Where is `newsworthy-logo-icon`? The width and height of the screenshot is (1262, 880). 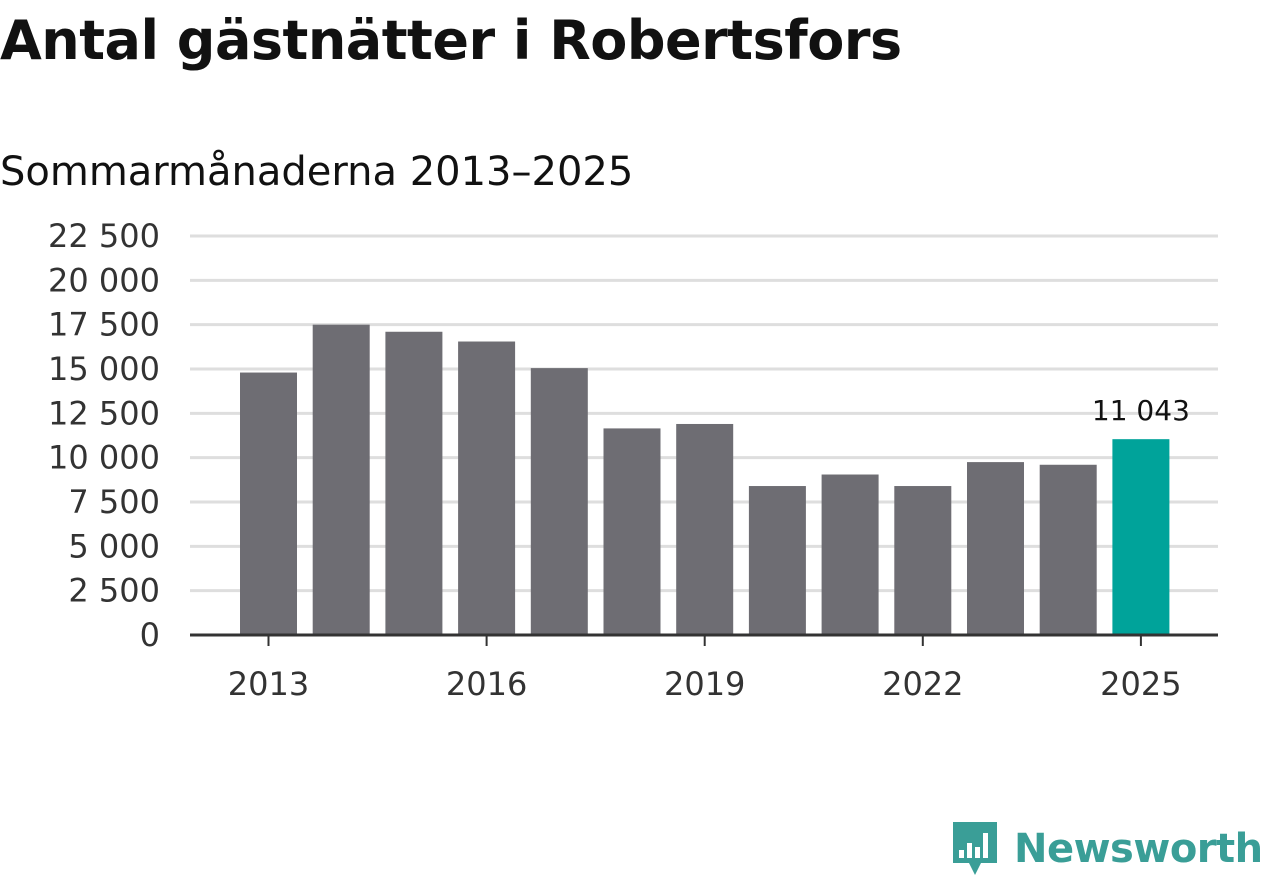 newsworthy-logo-icon is located at coordinates (975, 848).